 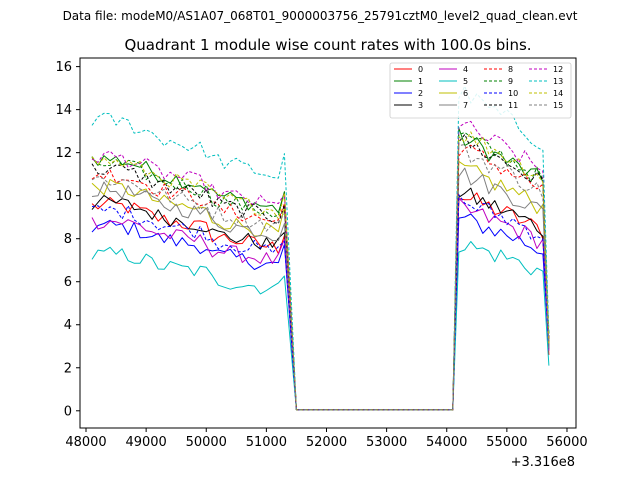 What do you see at coordinates (68, 282) in the screenshot?
I see `y-tick-label: 6` at bounding box center [68, 282].